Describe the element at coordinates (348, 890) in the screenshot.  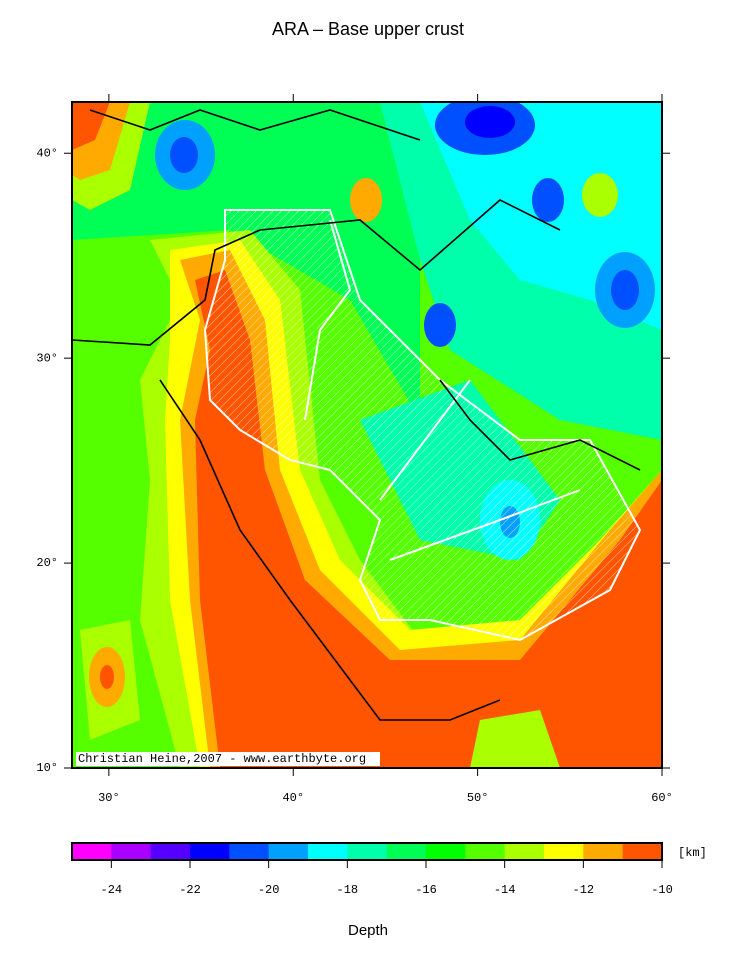
I see `colorbar-tick-label: -18` at that location.